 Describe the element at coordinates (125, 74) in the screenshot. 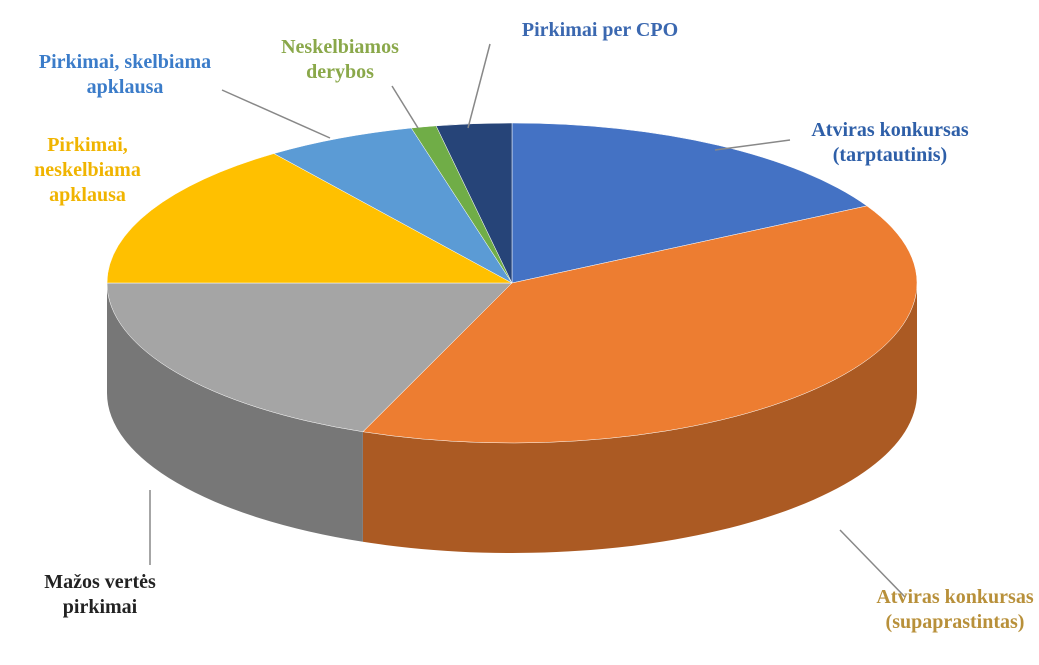

I see `slice-label: Pirkimai, skelbiama apklausa` at that location.